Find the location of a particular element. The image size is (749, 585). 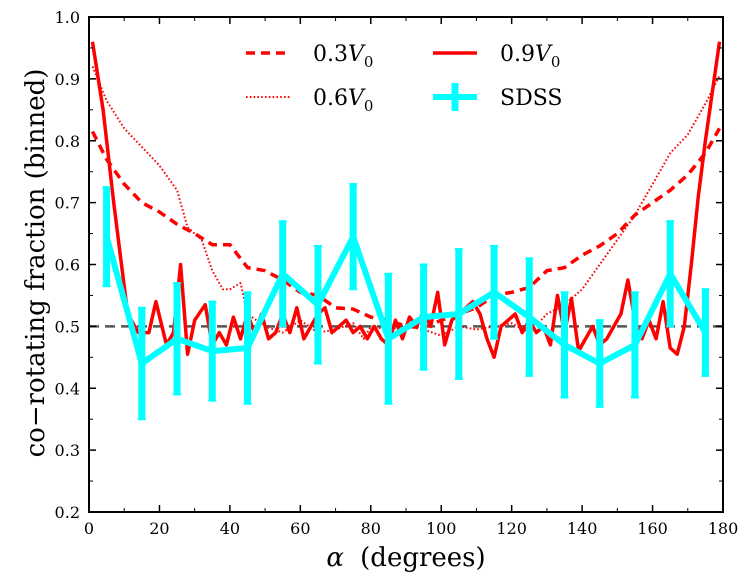

x-tick-label: 80 is located at coordinates (371, 528).